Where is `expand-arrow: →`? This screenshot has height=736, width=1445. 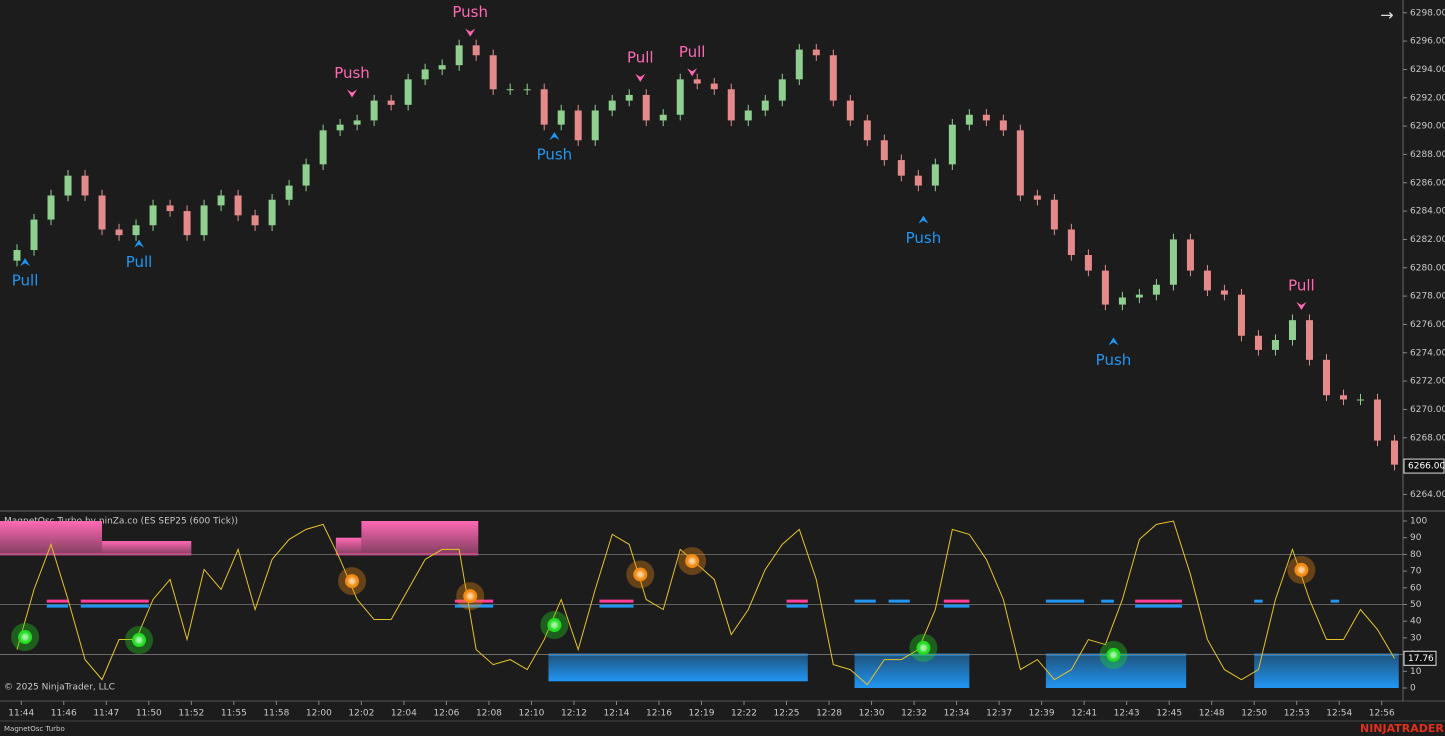
expand-arrow: → is located at coordinates (1386, 15).